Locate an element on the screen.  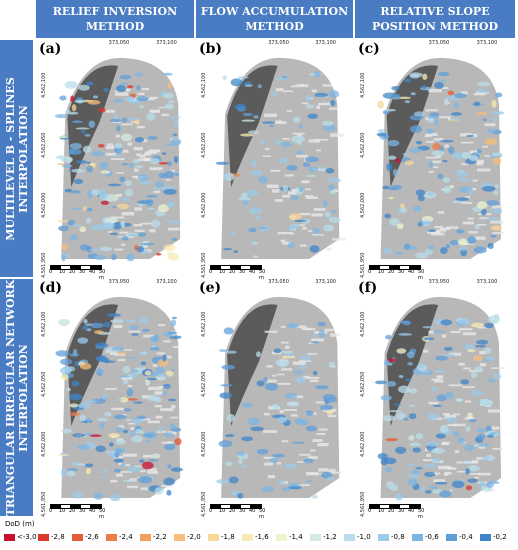
terrain-ridge is located at coordinates (252, 365).